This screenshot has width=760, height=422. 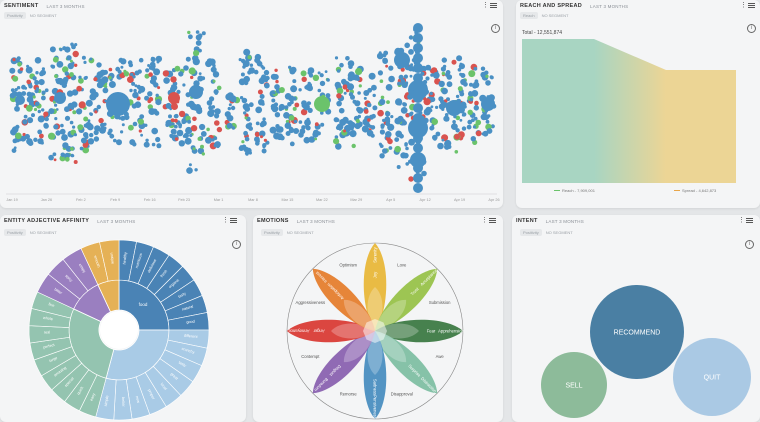 I want to click on spread-legend-item: Spread - 4,642,873, so click(x=695, y=190).